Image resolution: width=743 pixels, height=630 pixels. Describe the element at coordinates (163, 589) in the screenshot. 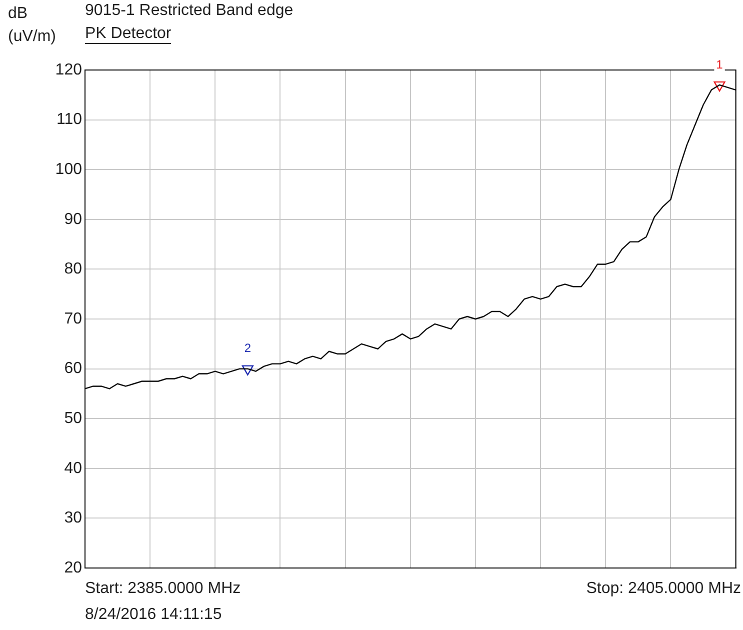

I see `text: Start: 2385.0000 MHz` at that location.